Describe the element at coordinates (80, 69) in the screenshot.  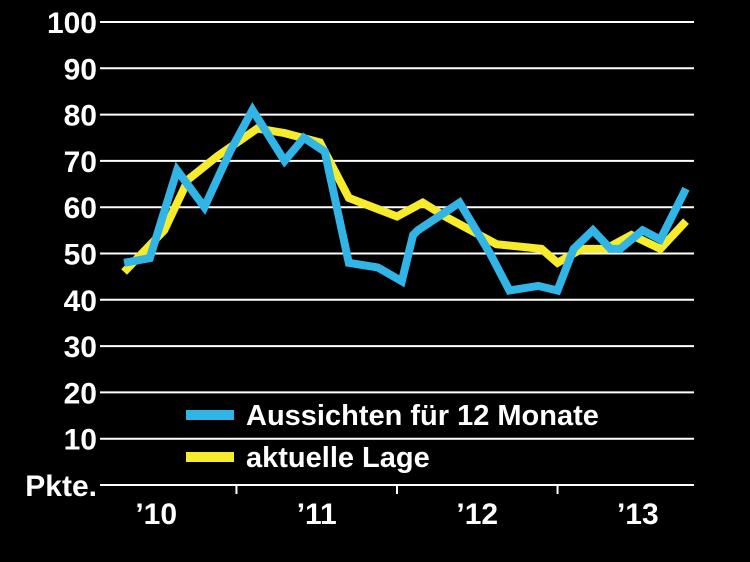
I see `y-tick-label-90: 90` at that location.